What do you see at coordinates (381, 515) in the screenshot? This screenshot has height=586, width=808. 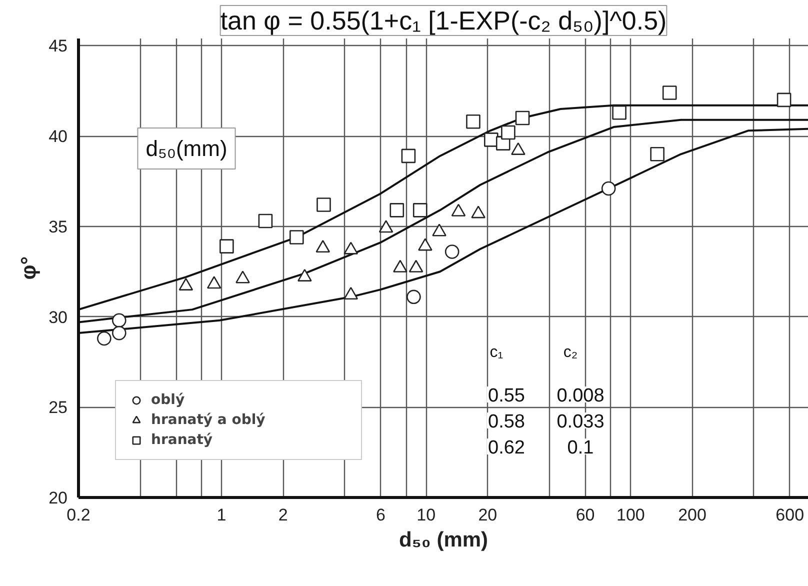 I see `x-tick-label: 6` at bounding box center [381, 515].